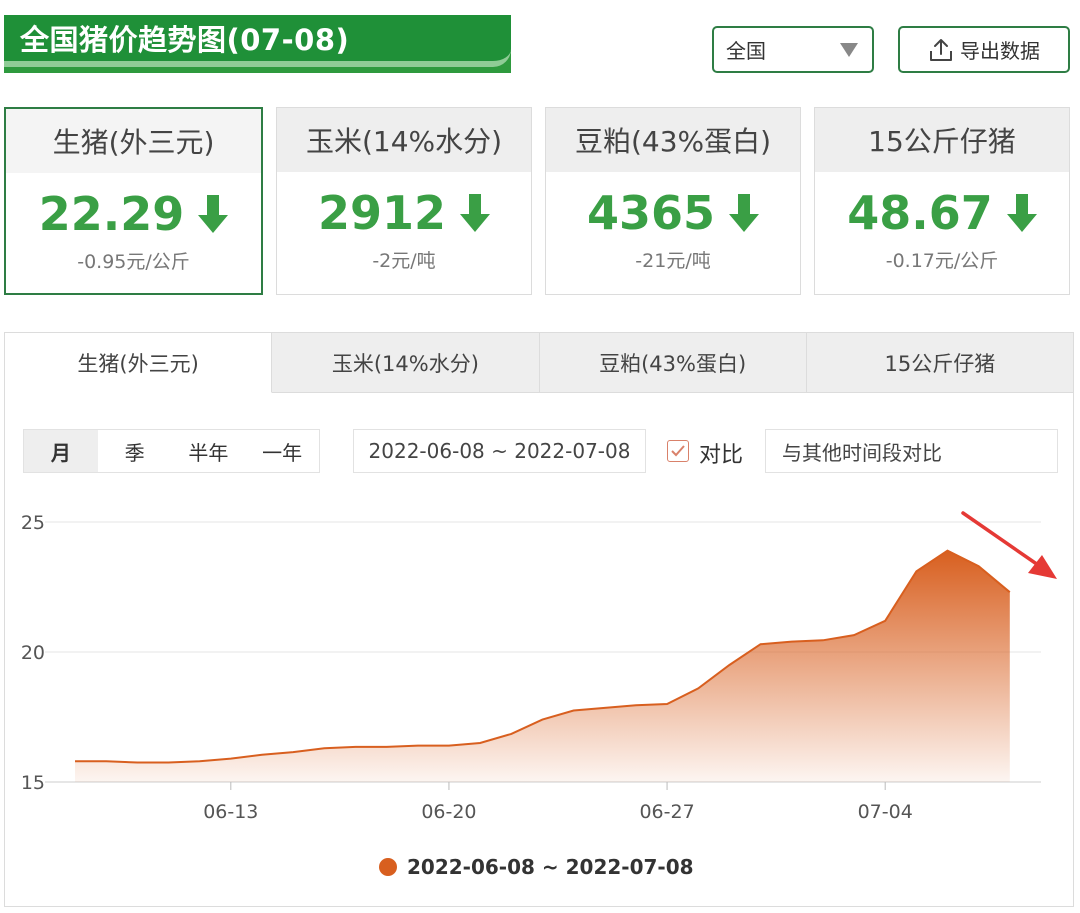 This screenshot has width=1080, height=913. I want to click on card-title: 生猪(外三元), so click(133, 141).